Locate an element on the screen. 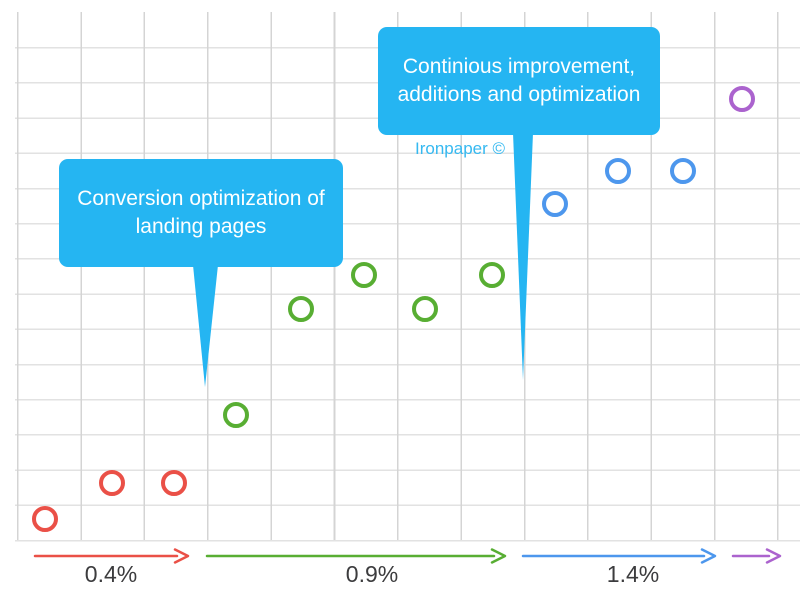 This screenshot has width=800, height=600. annotation-text-line: additions and optimization is located at coordinates (519, 94).